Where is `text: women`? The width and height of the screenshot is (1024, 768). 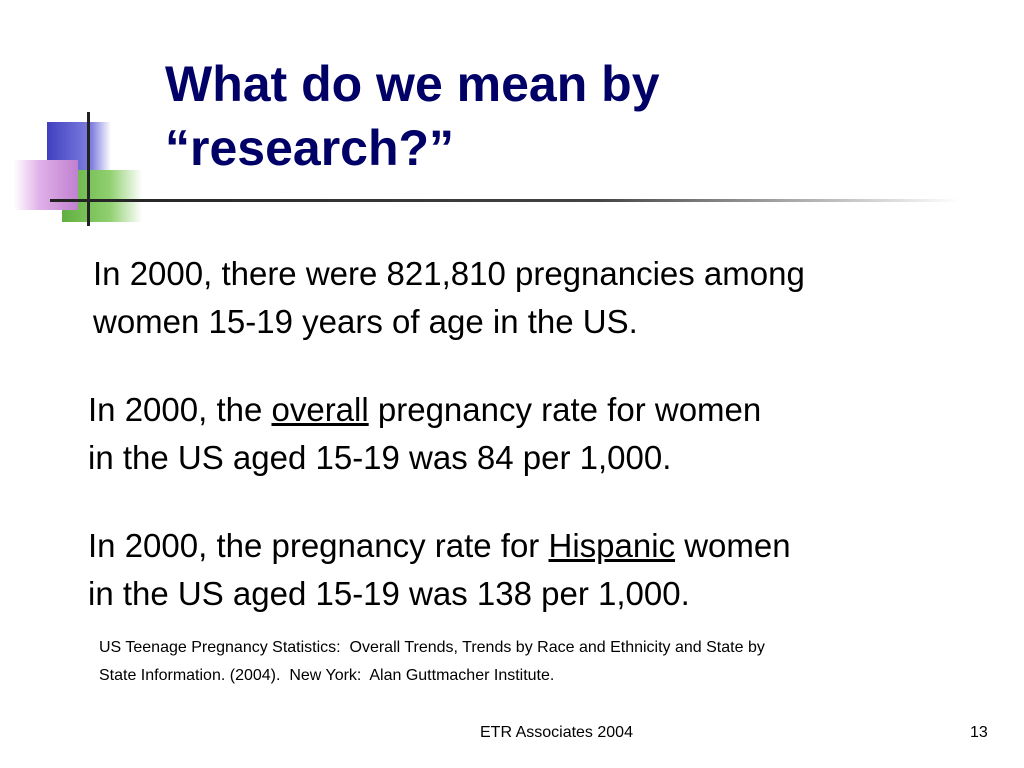
text: women is located at coordinates (733, 545).